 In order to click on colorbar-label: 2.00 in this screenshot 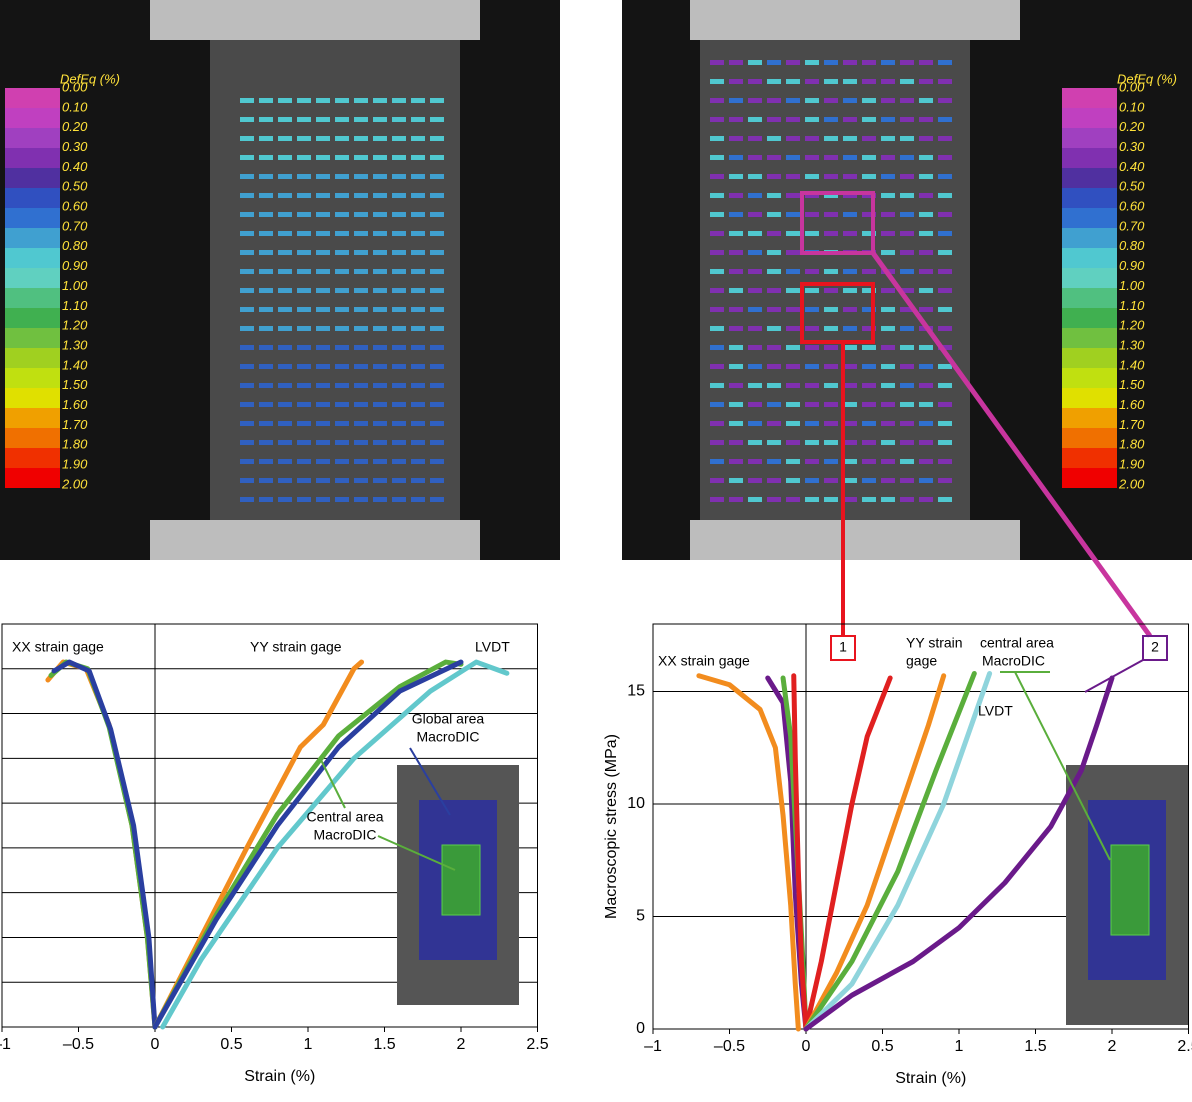, I will do `click(1131, 483)`.